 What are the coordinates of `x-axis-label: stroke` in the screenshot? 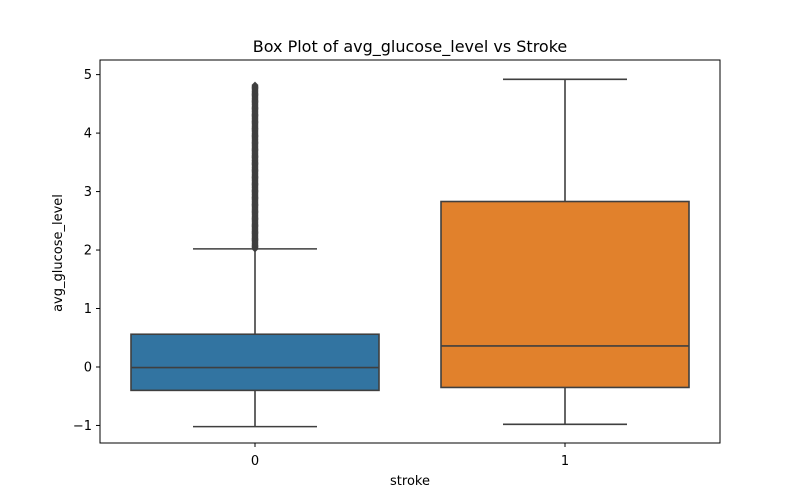 It's located at (410, 481).